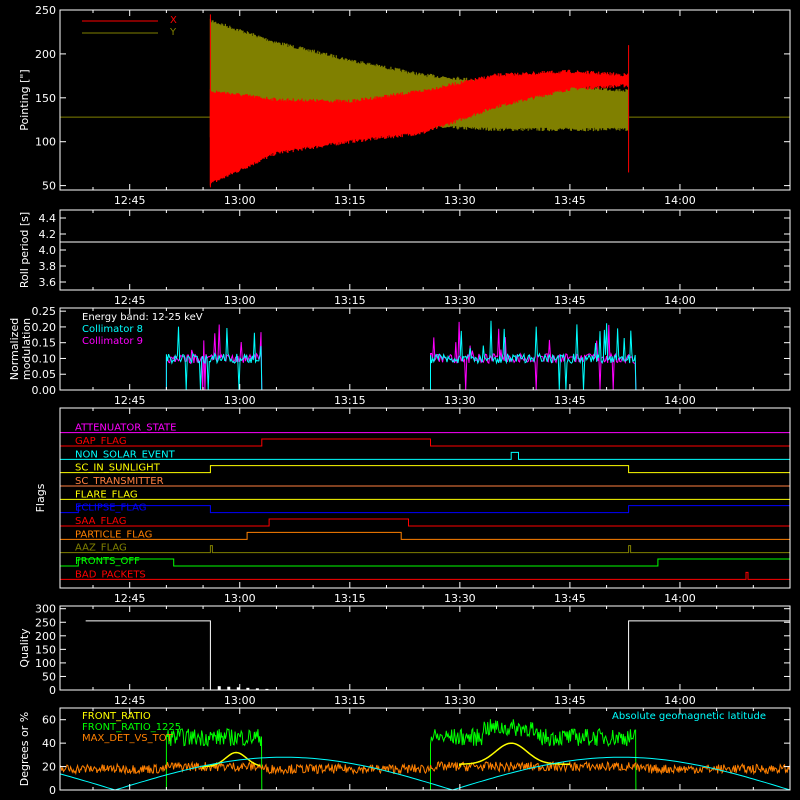 The image size is (800, 800). What do you see at coordinates (570, 700) in the screenshot?
I see `quality-x-tick-label: 13:45` at bounding box center [570, 700].